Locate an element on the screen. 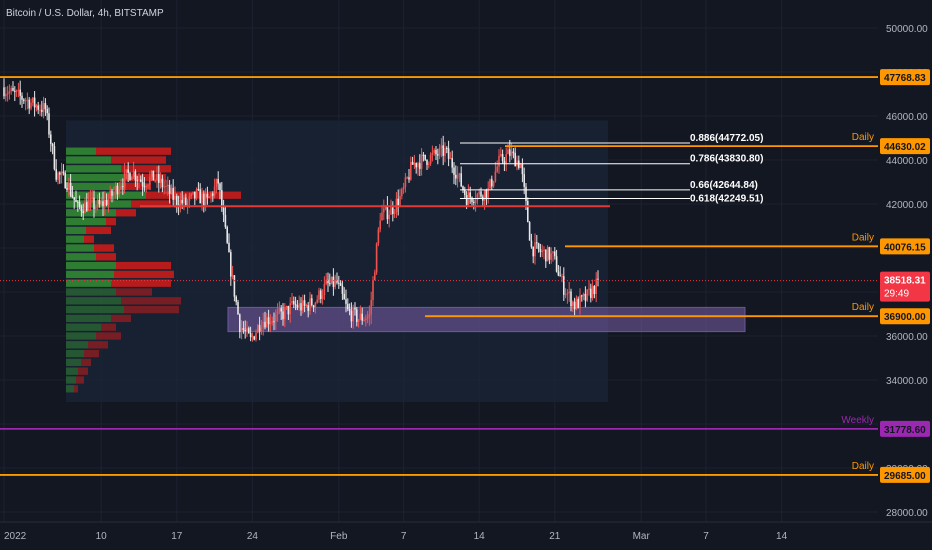 The image size is (932, 550). time-axis: 2022 10 17 24 Feb 7 14 21 Mar 7 14 is located at coordinates (466, 535).